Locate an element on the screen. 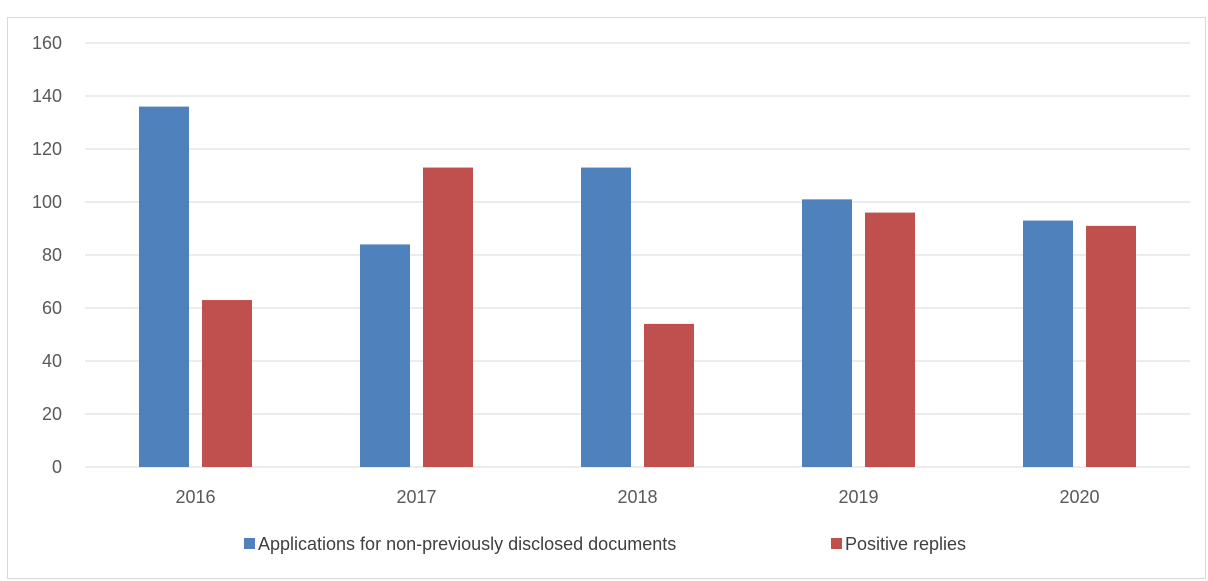 The image size is (1208, 581). y-tick-label-140: 140 is located at coordinates (47, 96).